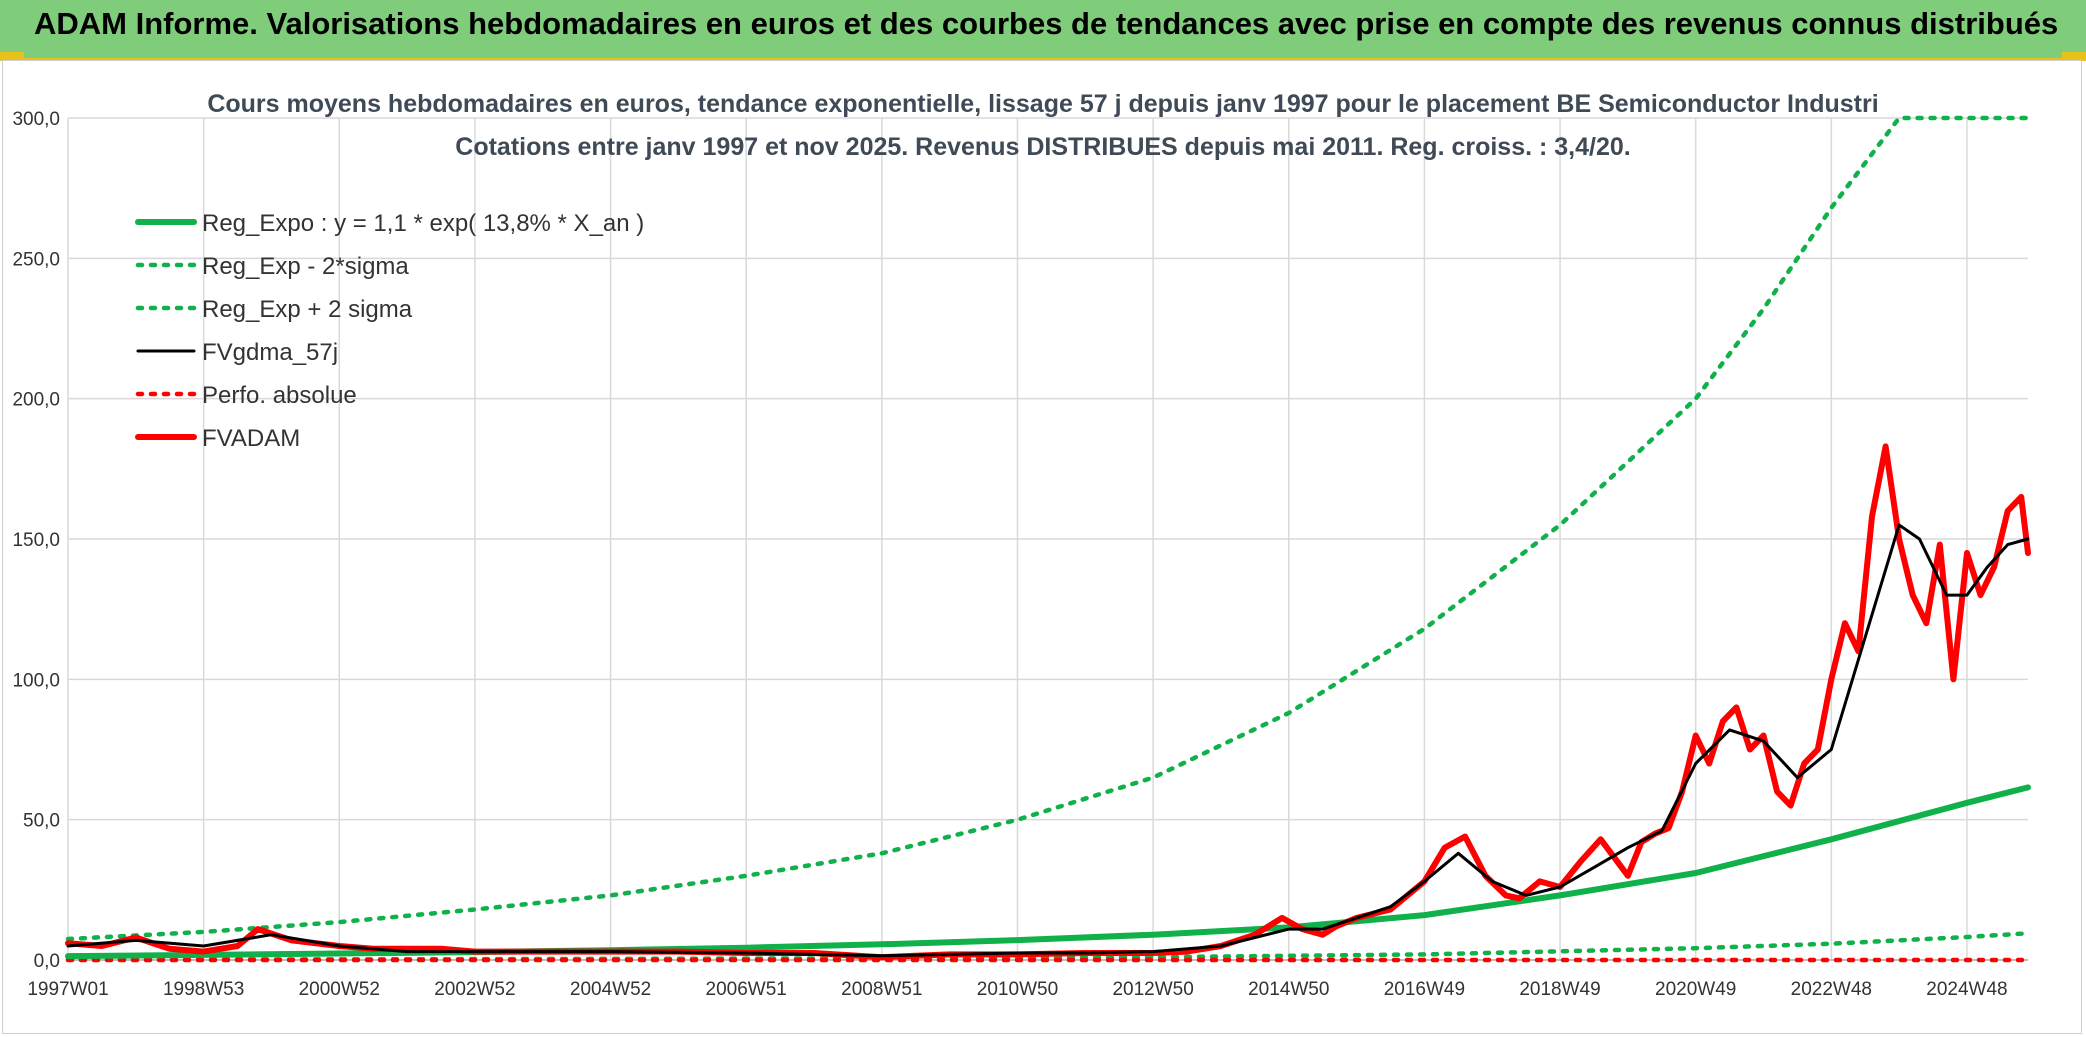  Describe the element at coordinates (203, 989) in the screenshot. I see `x-tick-label: 1998W53` at that location.